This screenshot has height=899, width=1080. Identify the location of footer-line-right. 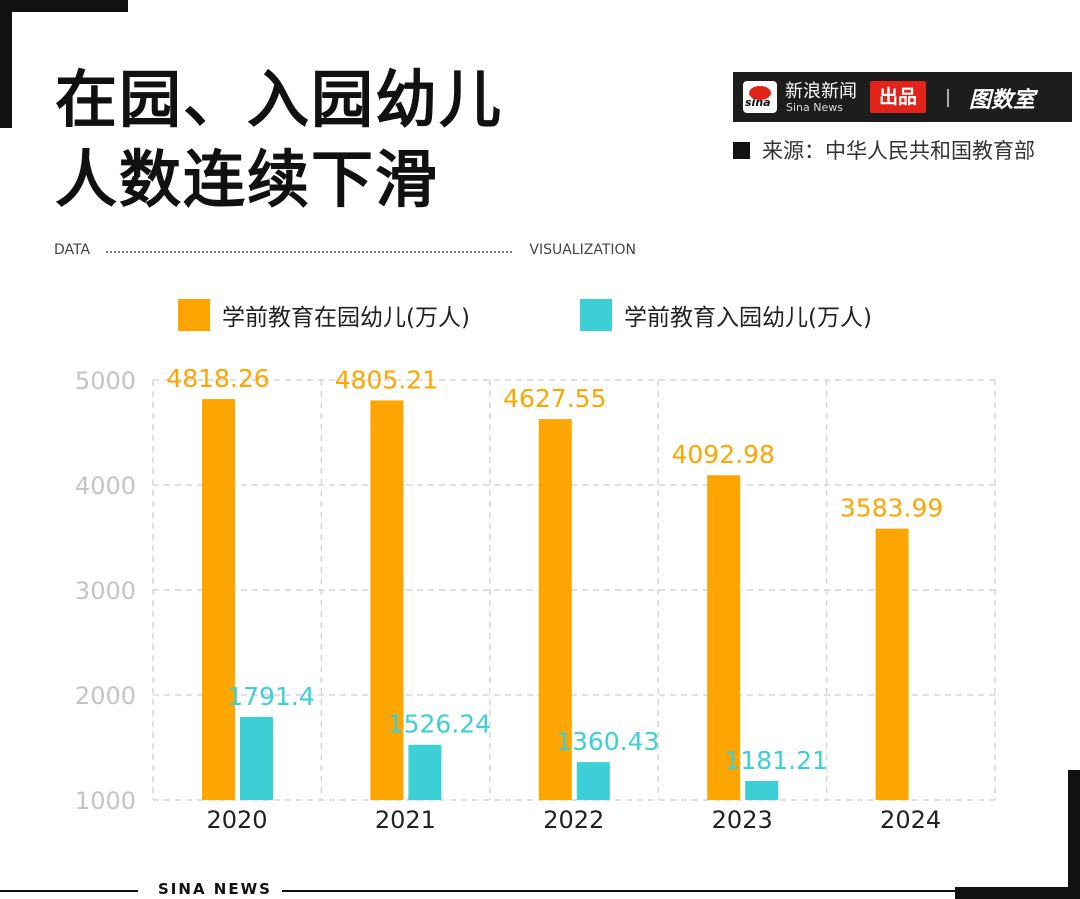
(622, 891).